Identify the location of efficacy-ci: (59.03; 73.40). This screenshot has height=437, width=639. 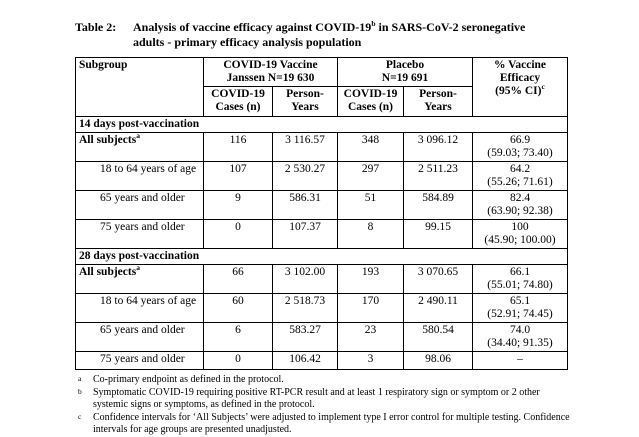
(520, 153).